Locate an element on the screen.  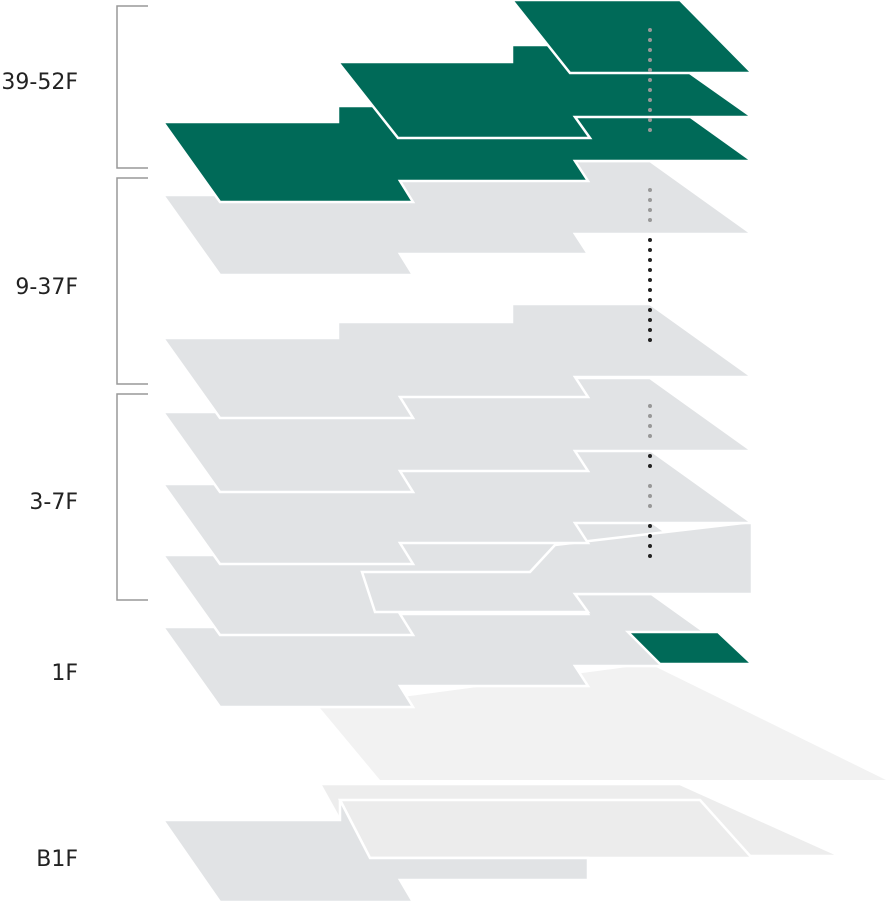
floor-label: 9-37F is located at coordinates (46, 287).